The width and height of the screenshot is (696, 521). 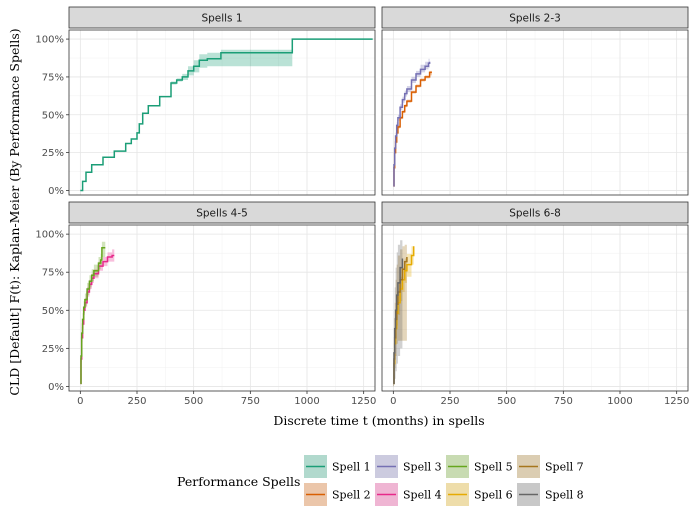 I want to click on legend-title: Performance Spells, so click(x=238, y=481).